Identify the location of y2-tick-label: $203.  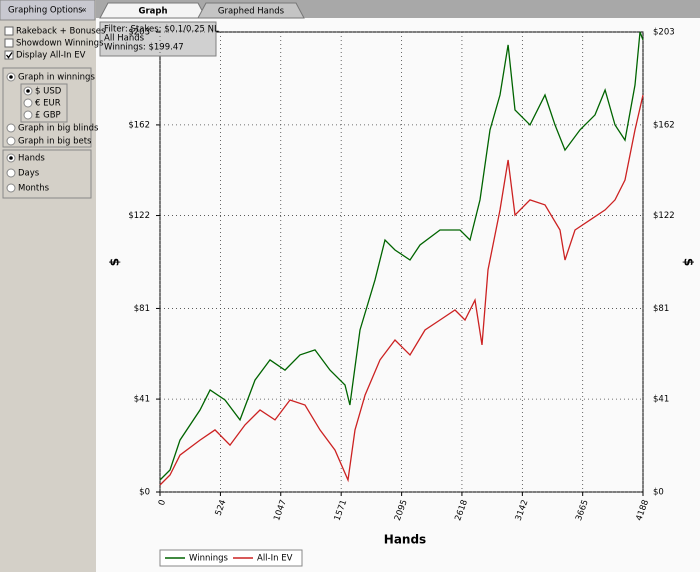
(664, 33).